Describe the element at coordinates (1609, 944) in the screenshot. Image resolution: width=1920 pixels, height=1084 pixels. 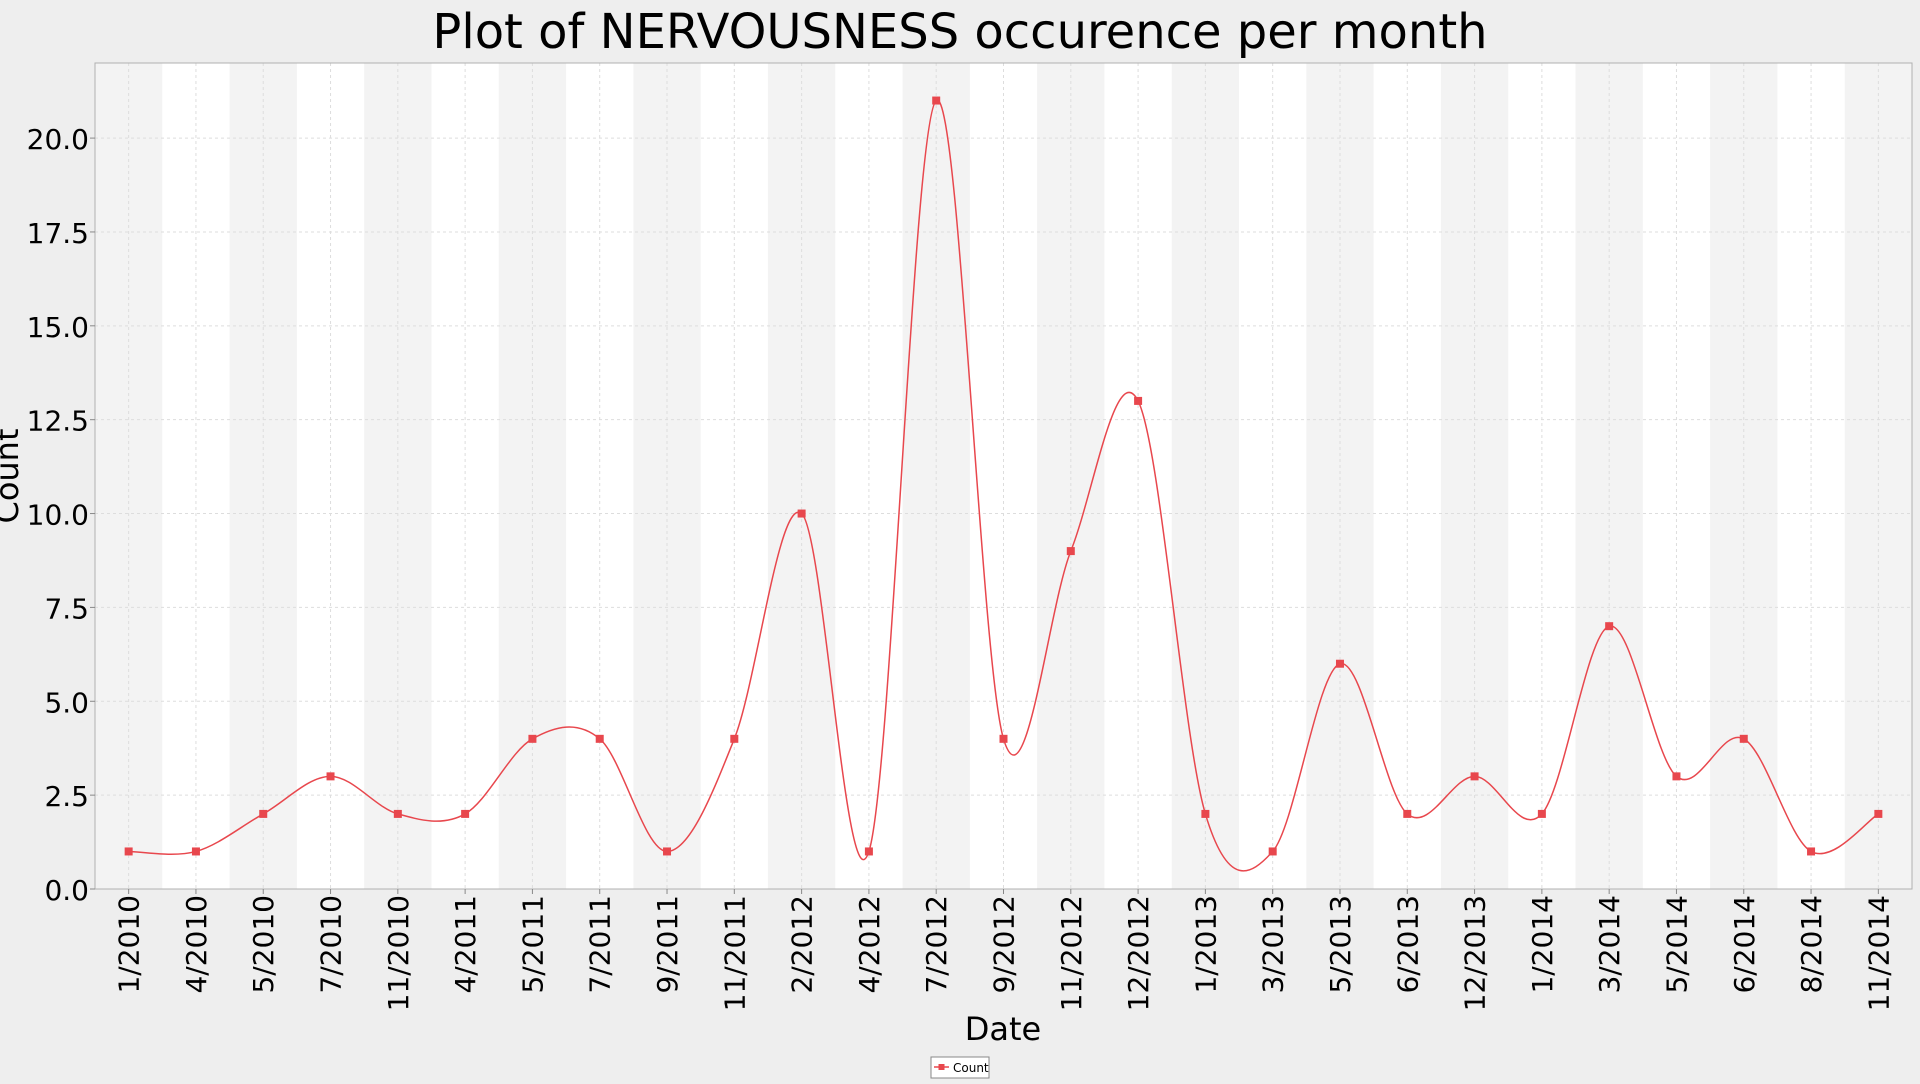
I see `x-tick-label: 3/2014` at that location.